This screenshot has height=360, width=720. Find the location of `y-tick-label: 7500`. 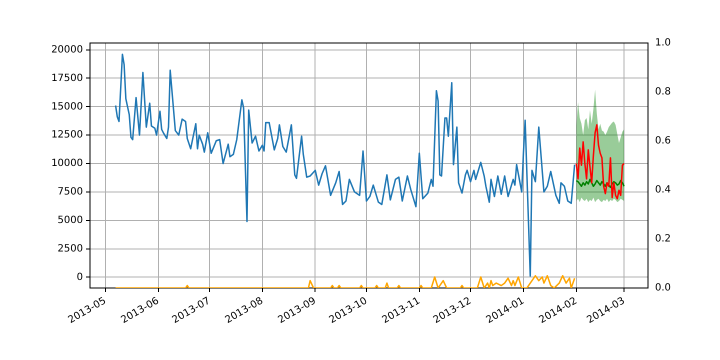

y-tick-label: 7500 is located at coordinates (70, 192).